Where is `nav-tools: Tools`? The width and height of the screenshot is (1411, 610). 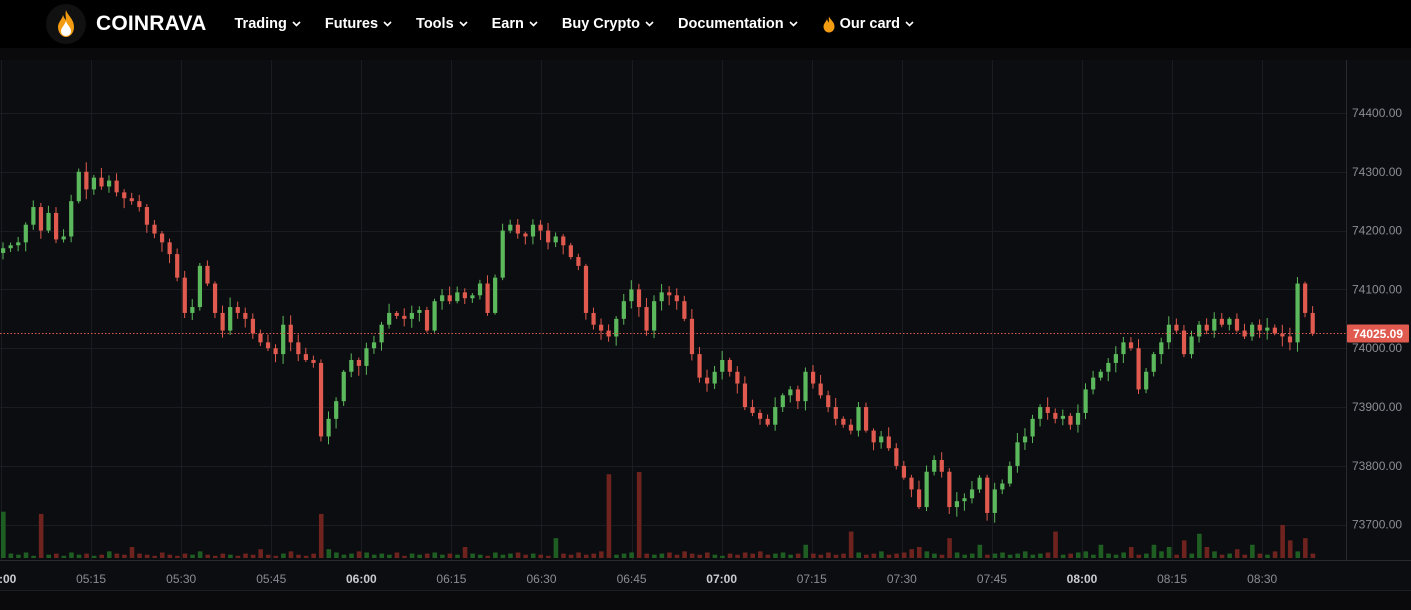 nav-tools: Tools is located at coordinates (442, 24).